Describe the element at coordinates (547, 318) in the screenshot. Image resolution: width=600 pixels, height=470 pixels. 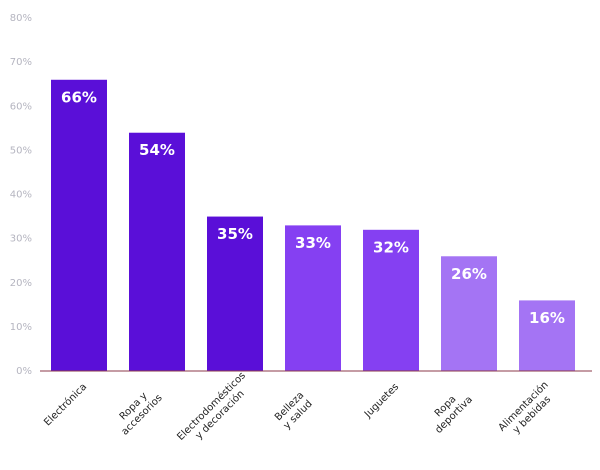
I see `value-label: 16%` at that location.